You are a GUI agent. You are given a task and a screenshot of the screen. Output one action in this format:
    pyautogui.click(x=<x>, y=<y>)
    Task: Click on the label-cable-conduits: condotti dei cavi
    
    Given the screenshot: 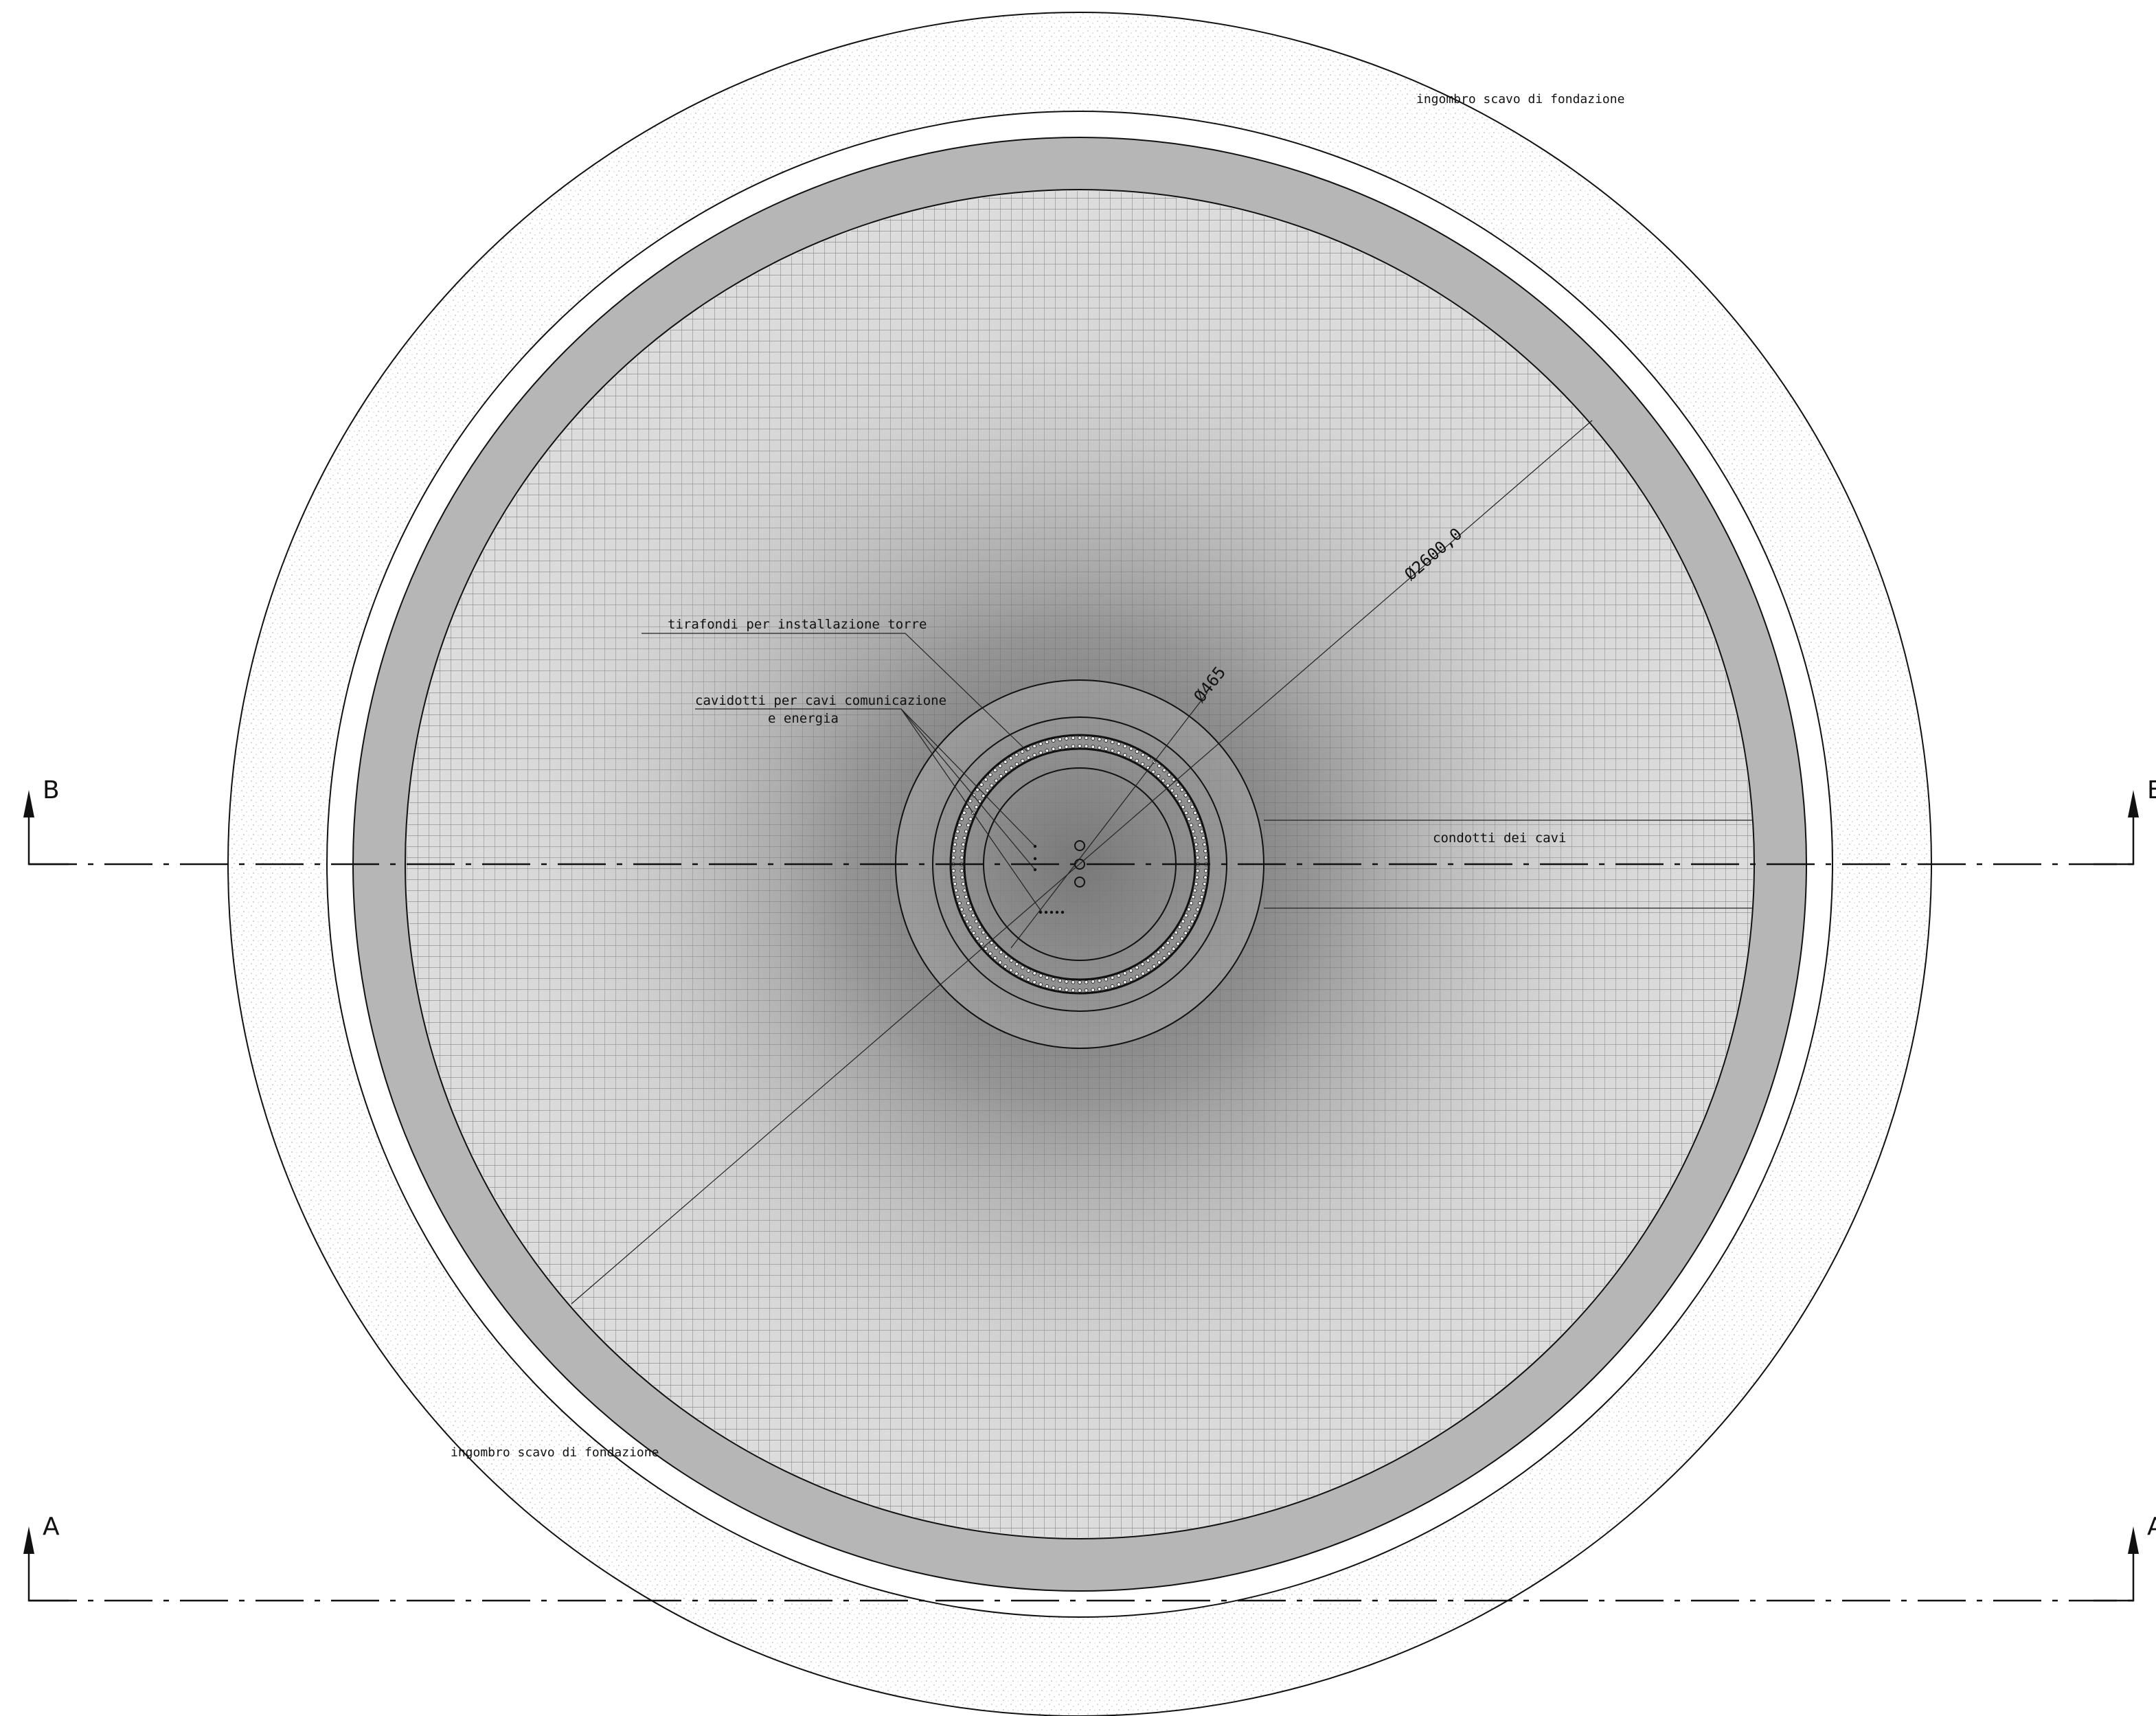 What is the action you would take?
    pyautogui.click(x=1499, y=839)
    